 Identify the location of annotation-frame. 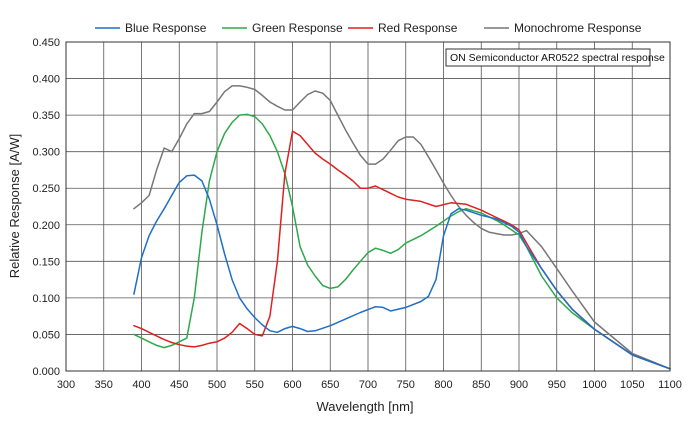
(548, 57).